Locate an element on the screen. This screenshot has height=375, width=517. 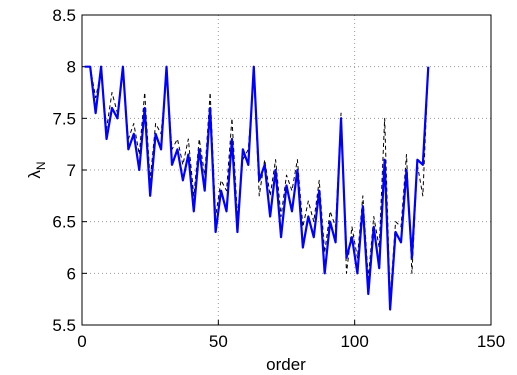
y-axis-label-sub: N is located at coordinates (41, 165).